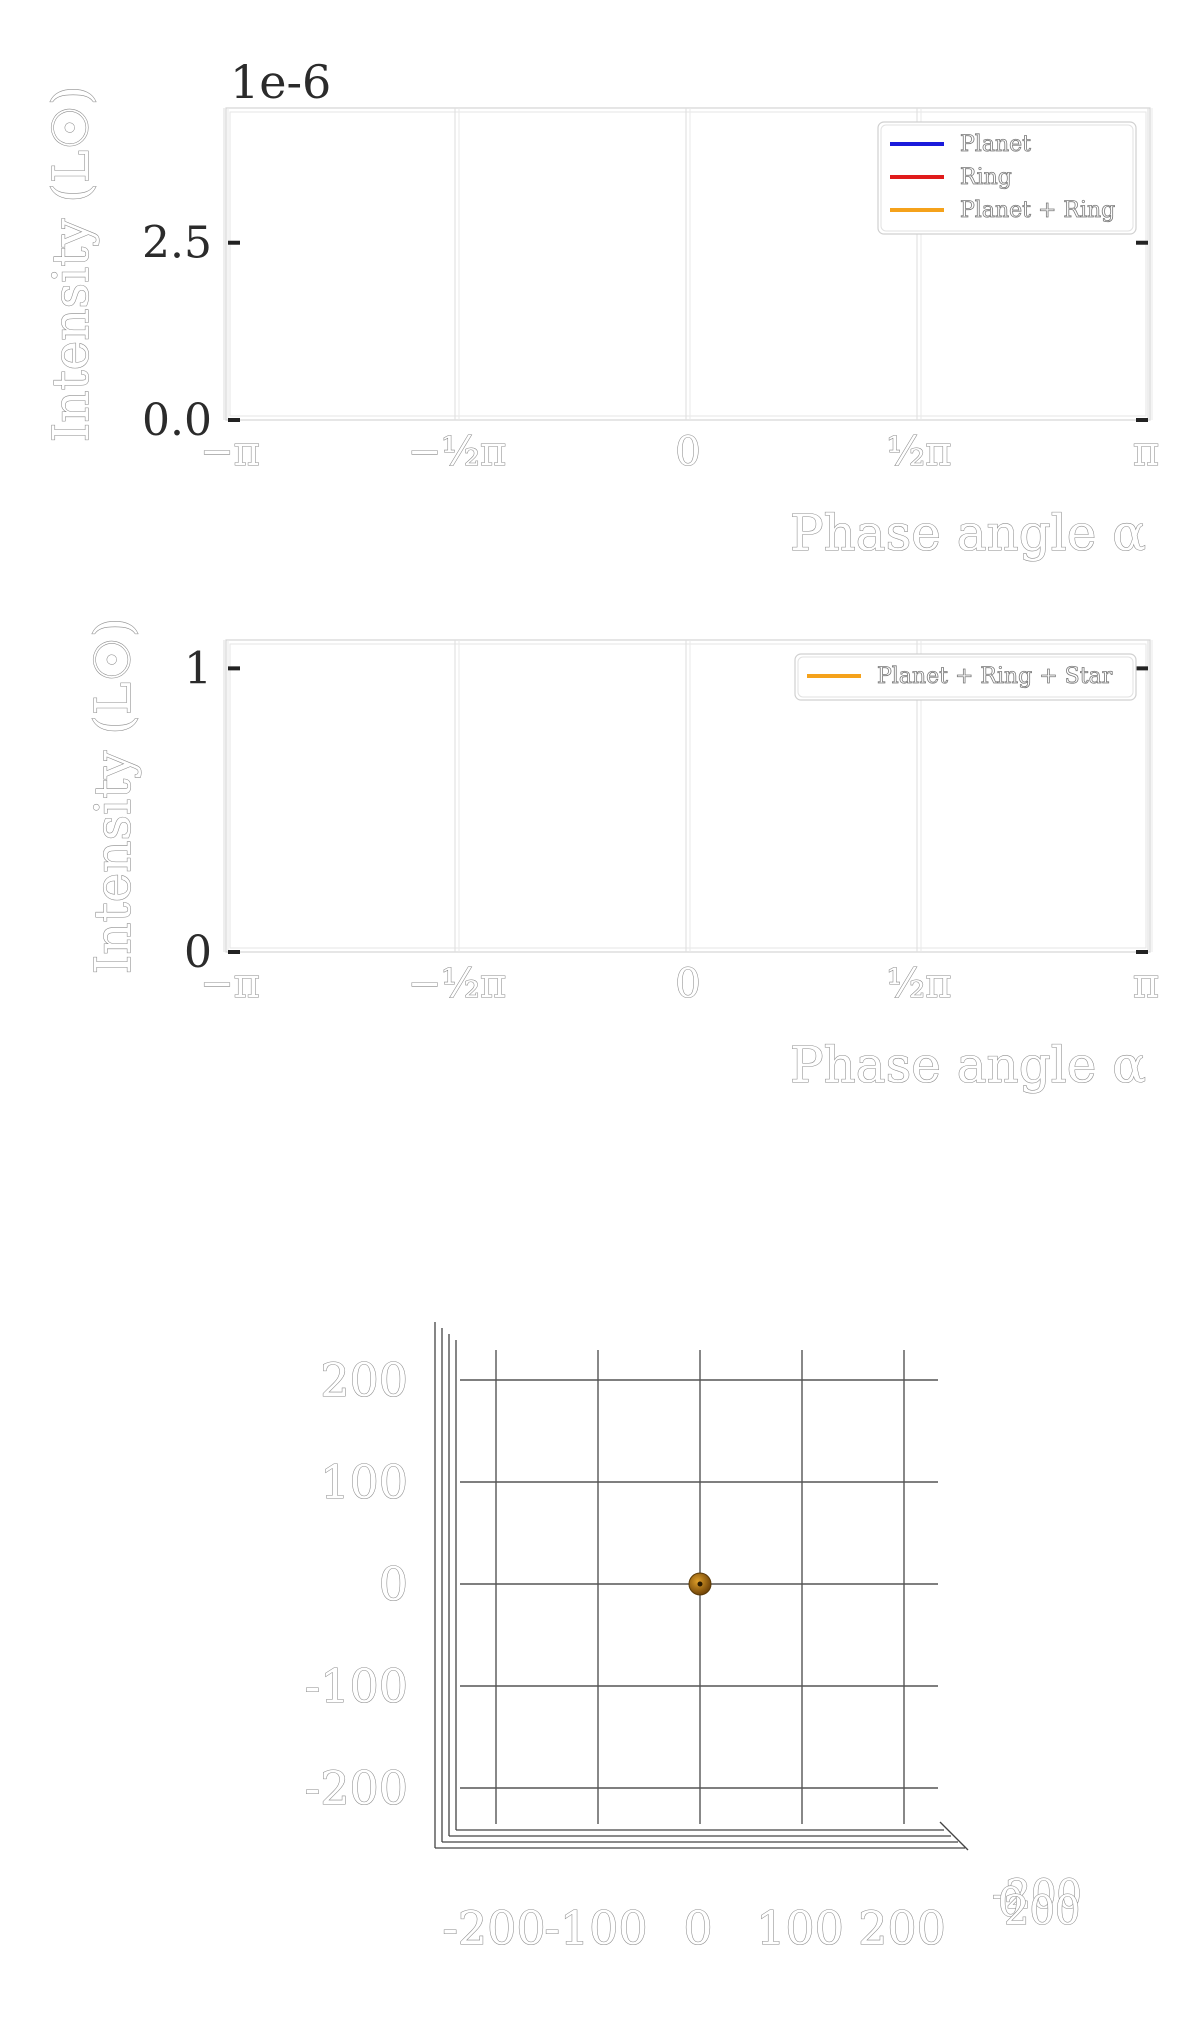 The width and height of the screenshot is (1200, 2036). Describe the element at coordinates (1010, 1903) in the screenshot. I see `z-tick-label: 0` at that location.